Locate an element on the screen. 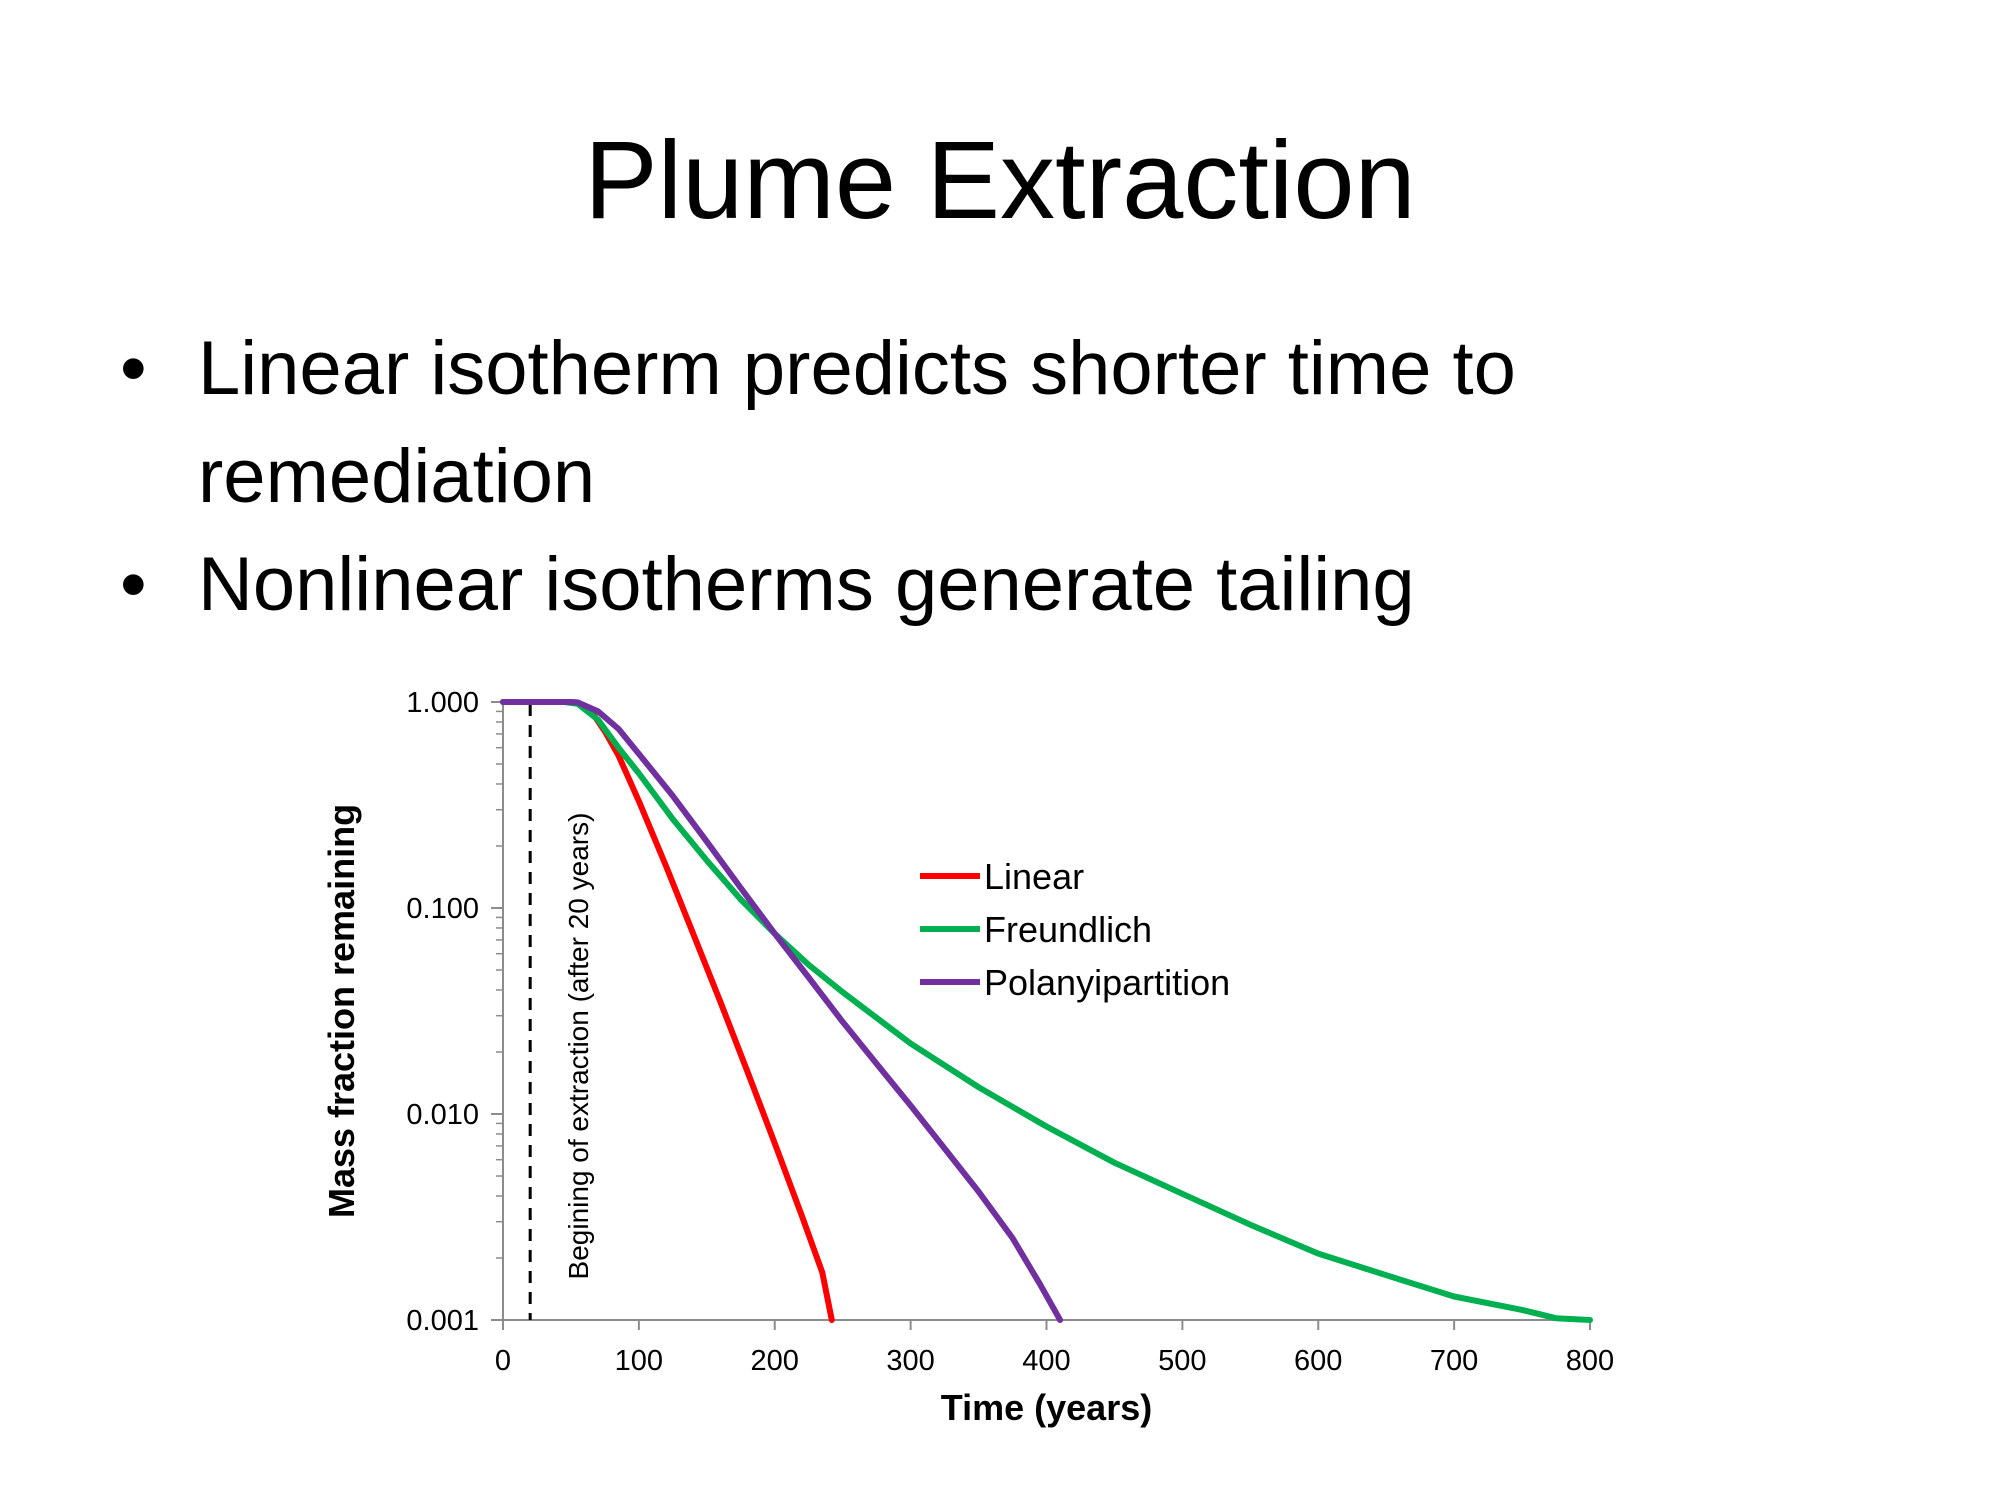 Image resolution: width=2000 pixels, height=1500 pixels. series-line-polanyipartition is located at coordinates (782, 1011).